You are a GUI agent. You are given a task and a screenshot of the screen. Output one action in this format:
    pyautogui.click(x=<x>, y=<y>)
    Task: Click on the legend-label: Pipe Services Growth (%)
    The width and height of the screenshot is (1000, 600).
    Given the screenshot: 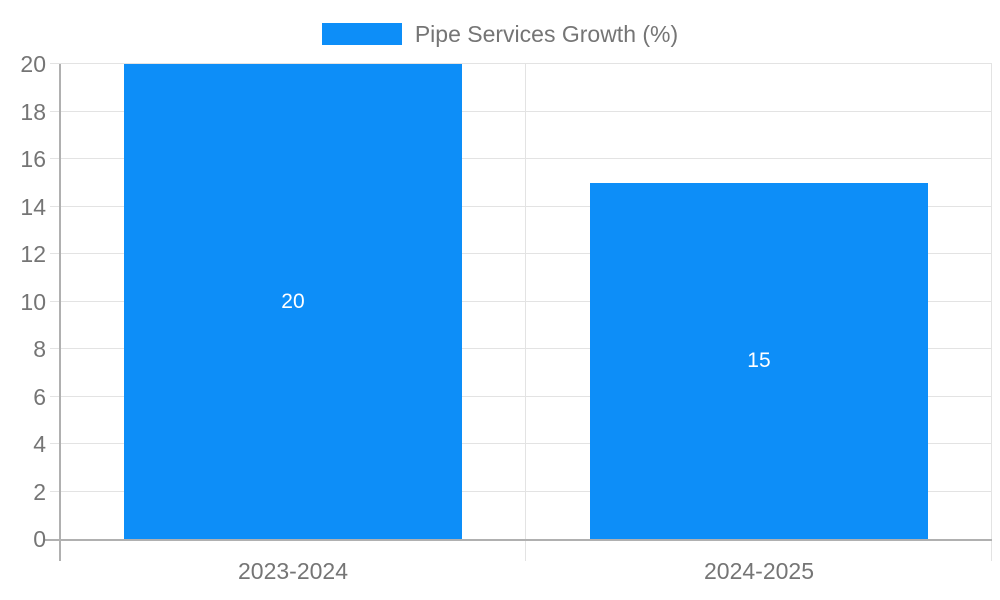 What is the action you would take?
    pyautogui.click(x=546, y=33)
    